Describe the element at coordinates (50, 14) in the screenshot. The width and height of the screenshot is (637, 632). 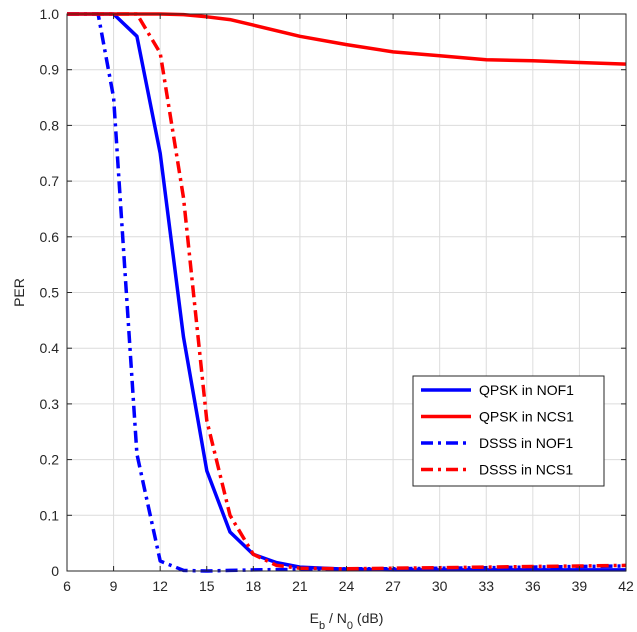
I see `y-tick-label: 1.0` at that location.